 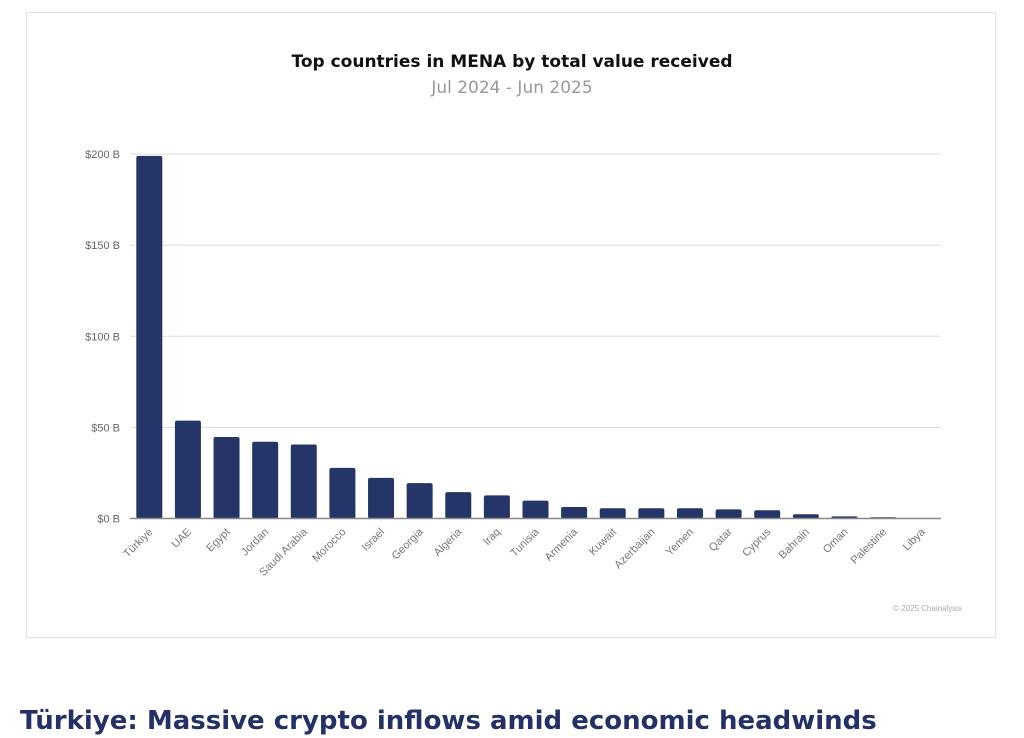 What do you see at coordinates (255, 542) in the screenshot?
I see `x-tick-label: Jordan` at bounding box center [255, 542].